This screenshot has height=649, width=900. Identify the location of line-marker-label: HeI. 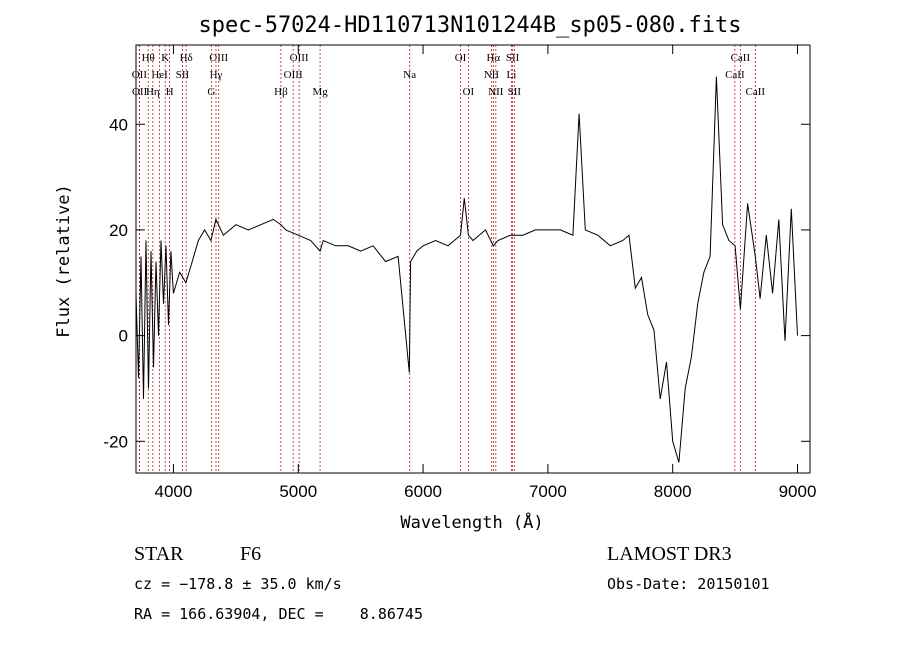
(159, 75).